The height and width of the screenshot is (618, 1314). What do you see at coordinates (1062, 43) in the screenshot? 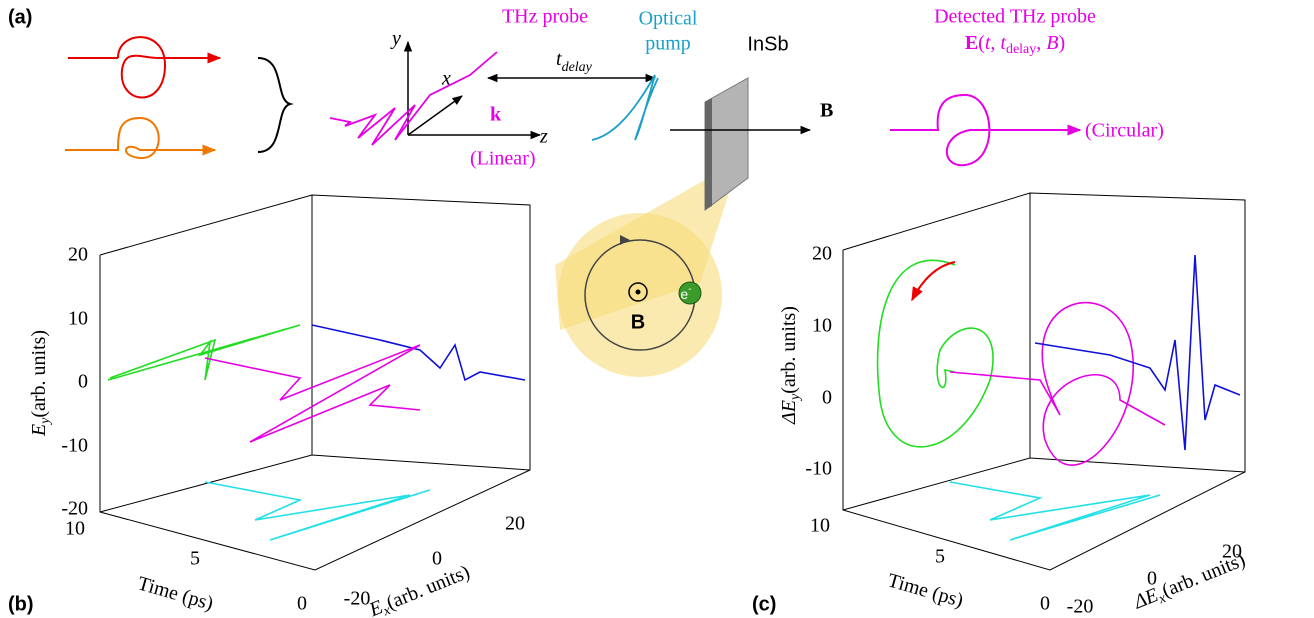
I see `formula-part: )` at bounding box center [1062, 43].